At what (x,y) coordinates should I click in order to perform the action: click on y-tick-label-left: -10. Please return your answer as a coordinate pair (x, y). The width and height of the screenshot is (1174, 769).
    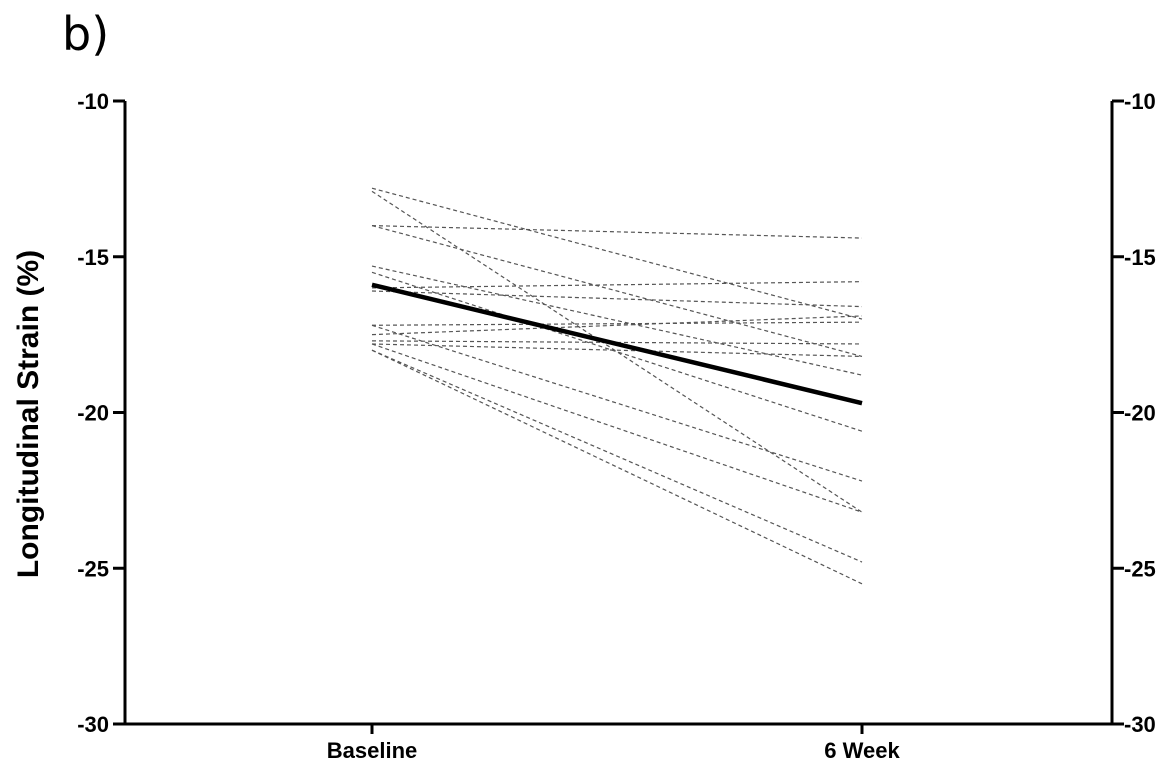
    Looking at the image, I should click on (93, 101).